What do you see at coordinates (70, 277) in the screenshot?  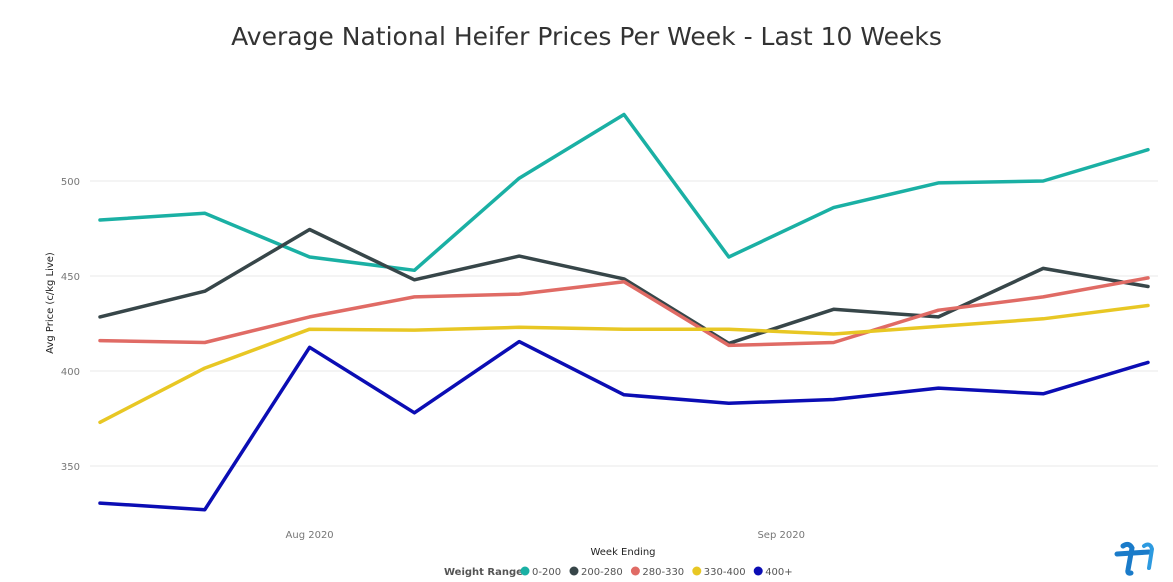 I see `y-tick-label: 450` at bounding box center [70, 277].